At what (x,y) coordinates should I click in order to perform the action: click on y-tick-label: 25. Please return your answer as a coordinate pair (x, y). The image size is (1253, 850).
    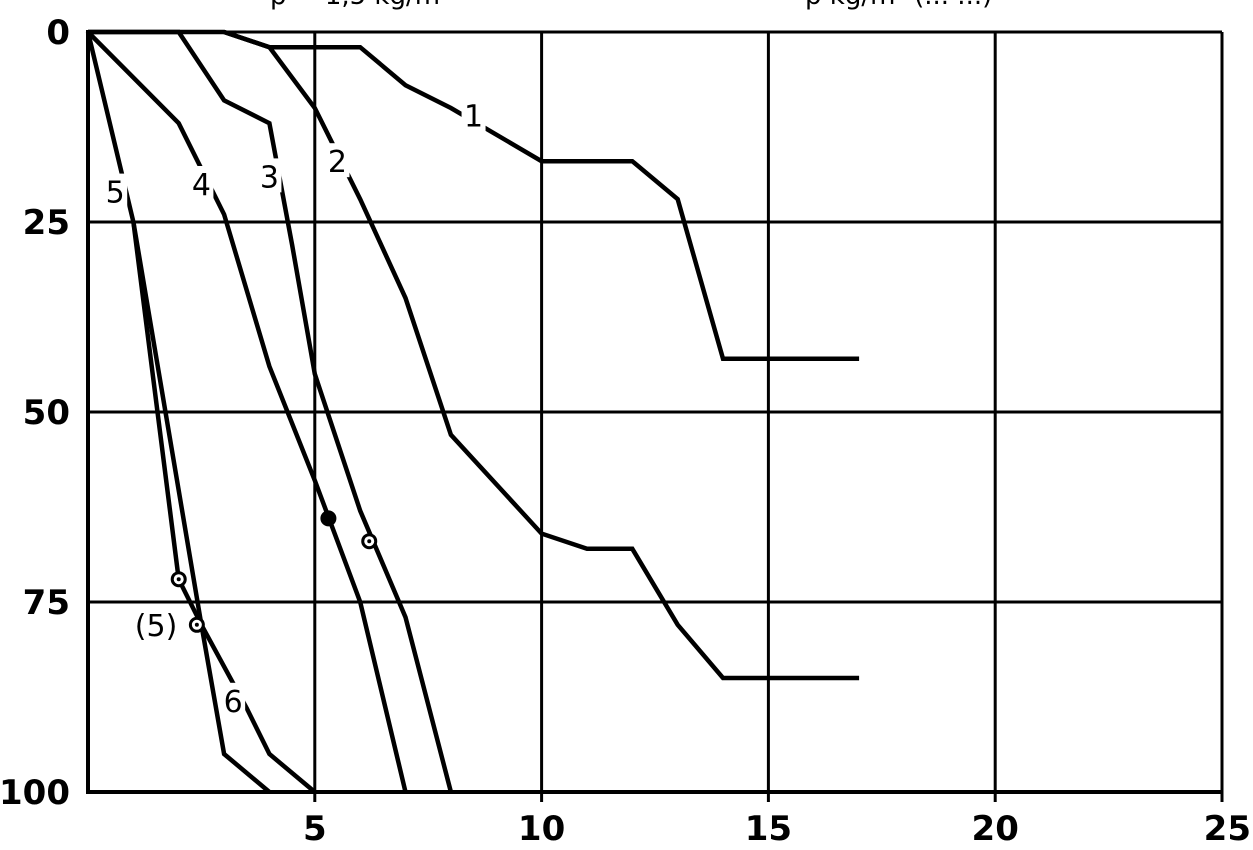
    Looking at the image, I should click on (46, 223).